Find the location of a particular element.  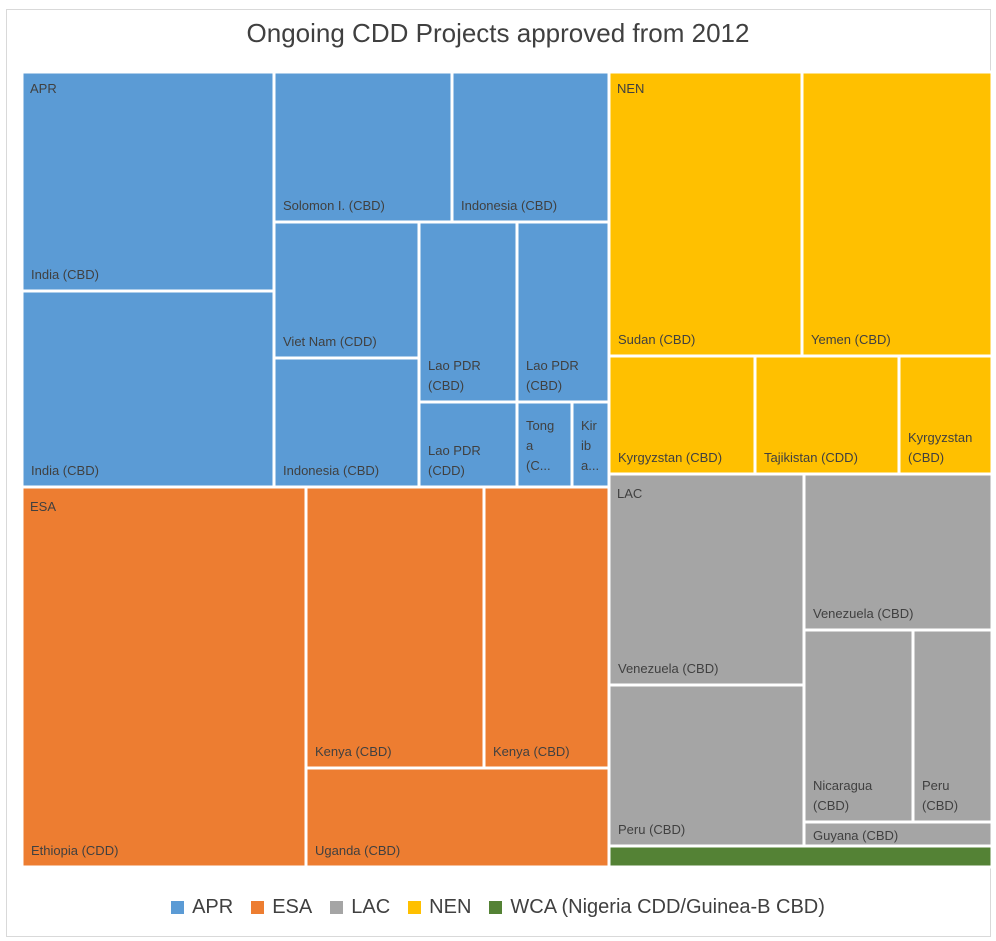

tile-label: Nicaragua is located at coordinates (843, 785).